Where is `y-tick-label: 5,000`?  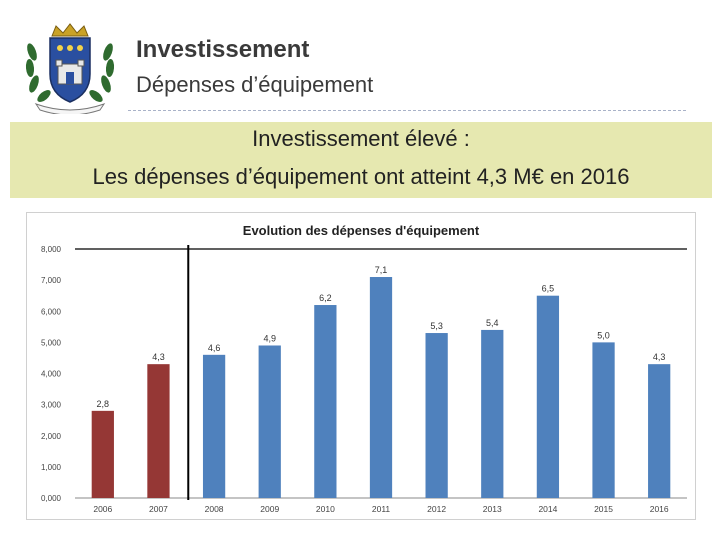 y-tick-label: 5,000 is located at coordinates (51, 342).